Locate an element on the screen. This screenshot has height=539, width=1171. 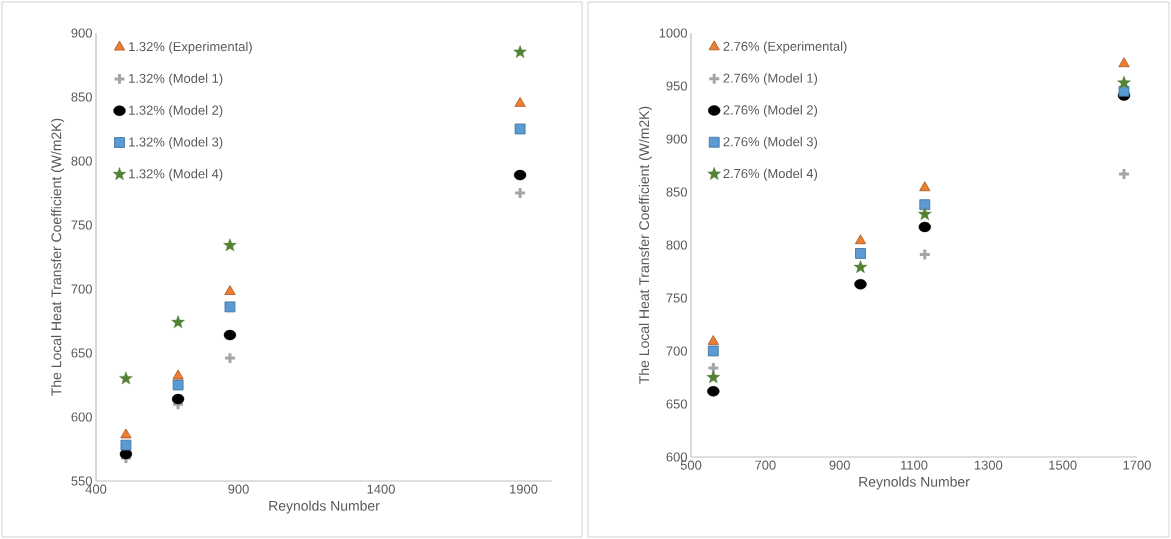
legend-label: 1.32% (Model 4) is located at coordinates (176, 174).